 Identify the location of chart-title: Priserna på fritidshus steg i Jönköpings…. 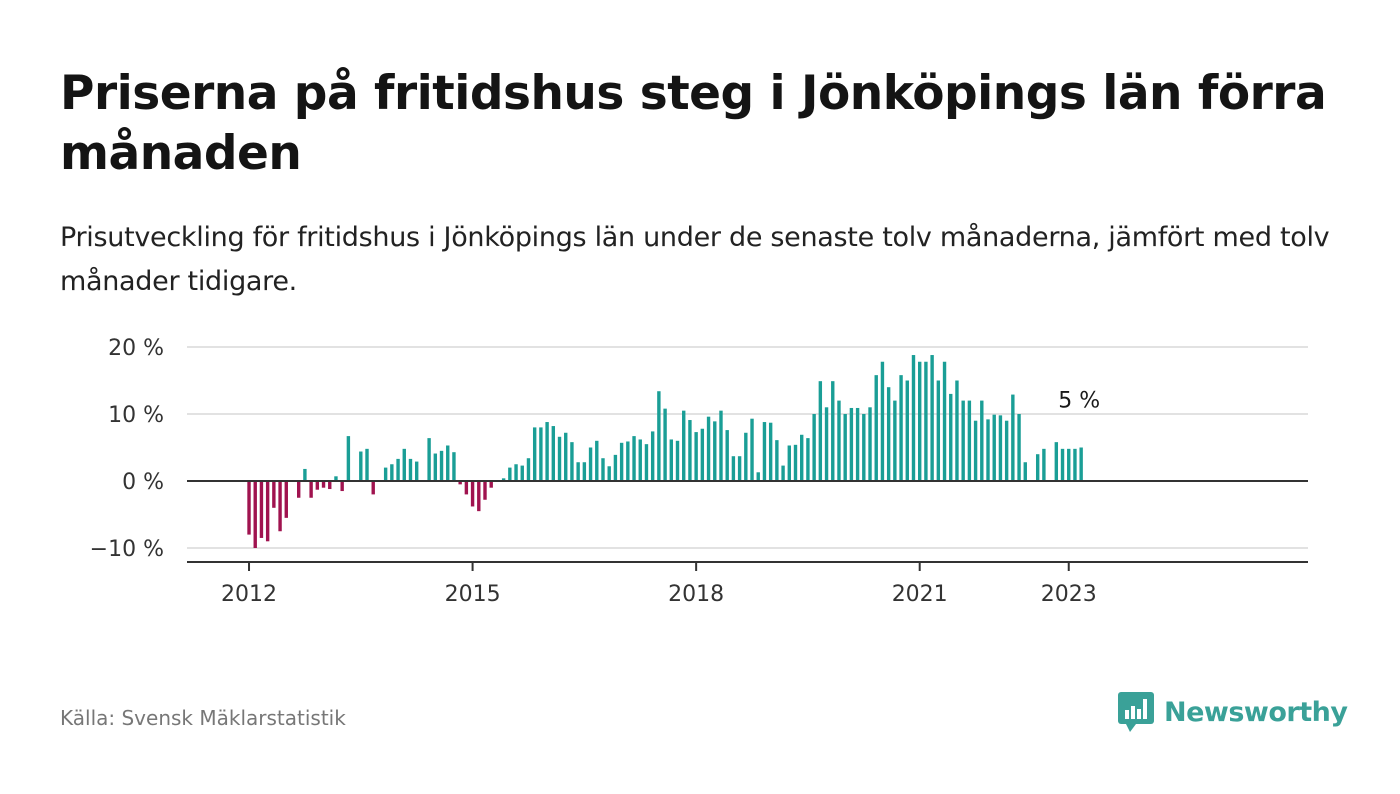
(693, 123).